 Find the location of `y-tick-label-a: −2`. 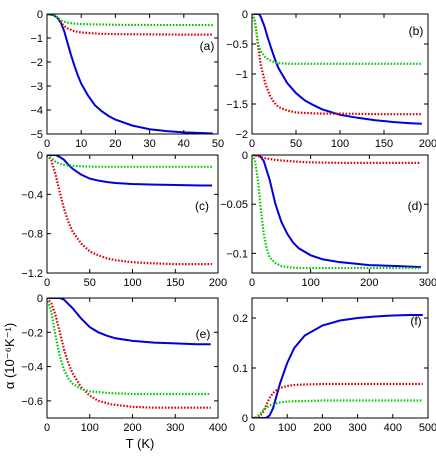

y-tick-label-a: −2 is located at coordinates (36, 63).